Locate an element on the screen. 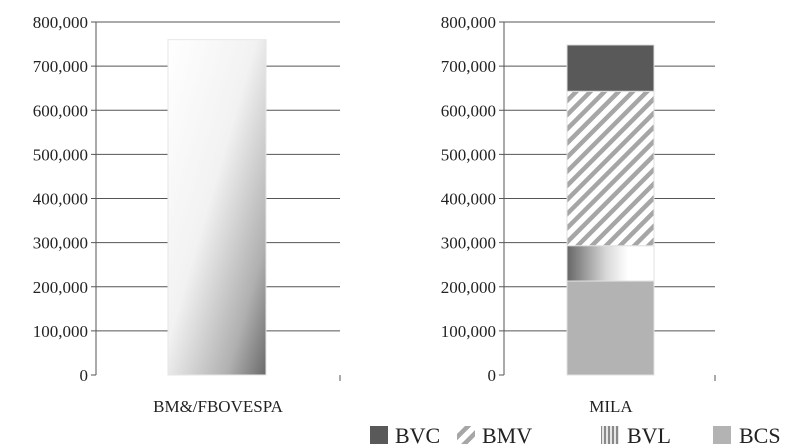 The height and width of the screenshot is (445, 790). mila-tick-label: 600,000 is located at coordinates (468, 110).